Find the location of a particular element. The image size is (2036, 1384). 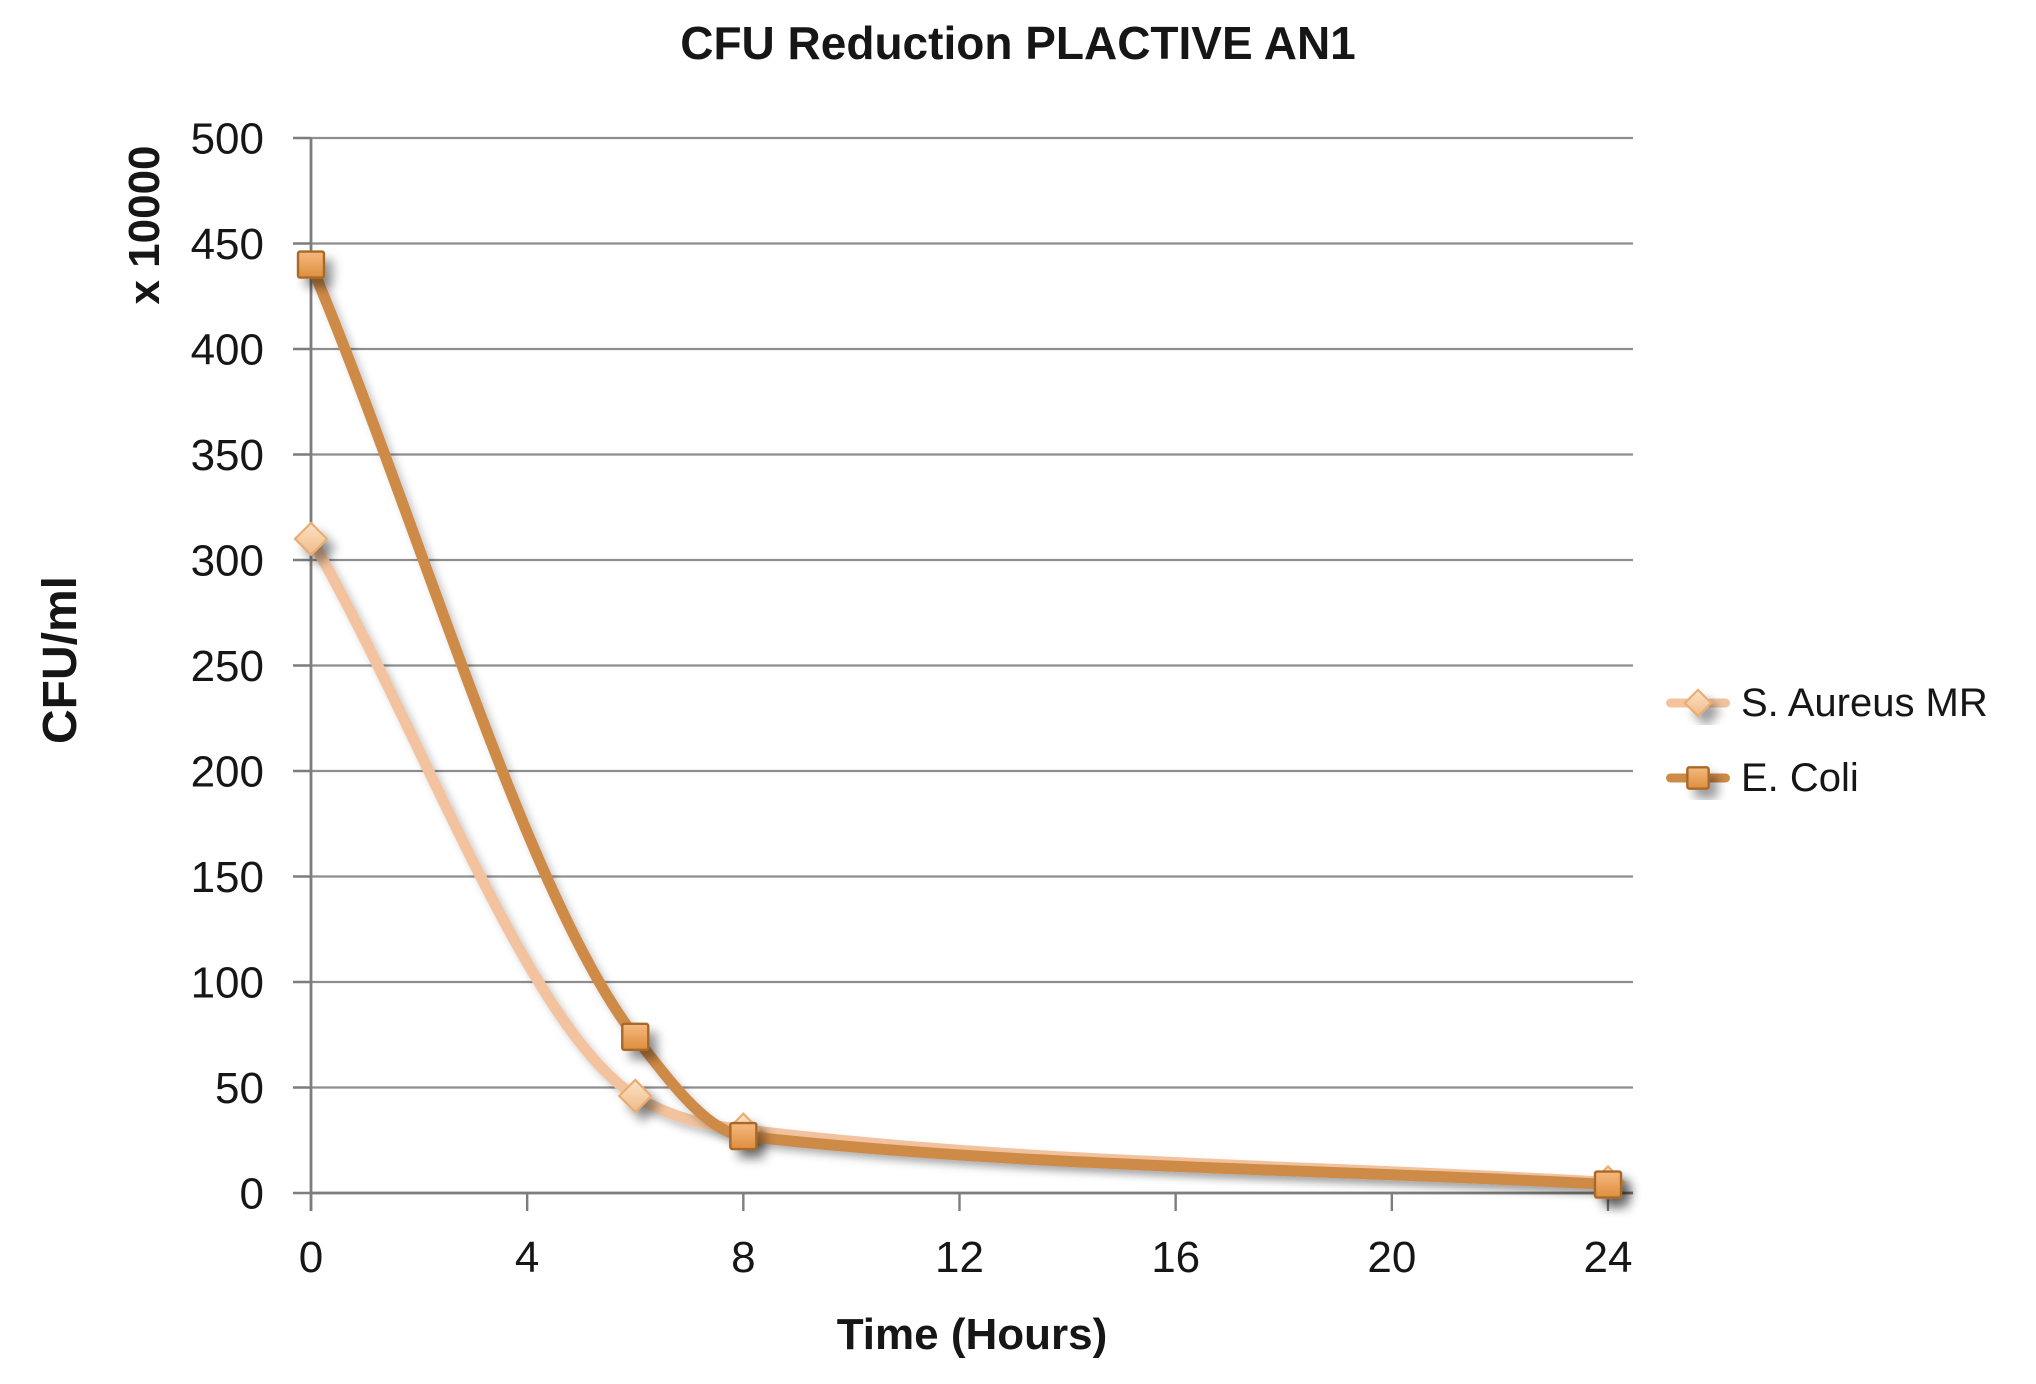

x-tick-label: 12 is located at coordinates (959, 1257).